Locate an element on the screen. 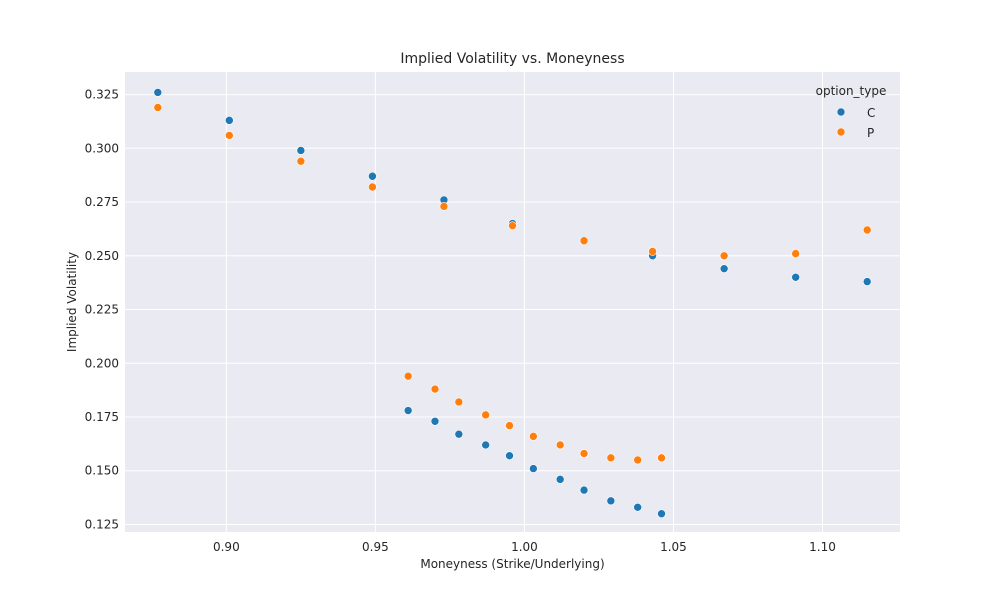 The width and height of the screenshot is (1000, 600). y-tick-label: 0.175 is located at coordinates (102, 417).